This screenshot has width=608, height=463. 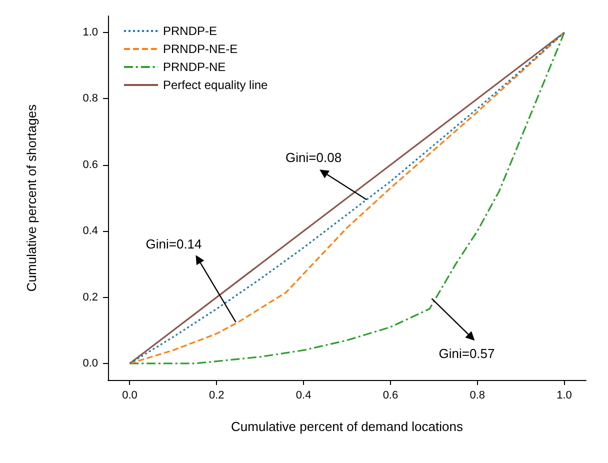 What do you see at coordinates (215, 85) in the screenshot?
I see `legend-label: Perfect equality line` at bounding box center [215, 85].